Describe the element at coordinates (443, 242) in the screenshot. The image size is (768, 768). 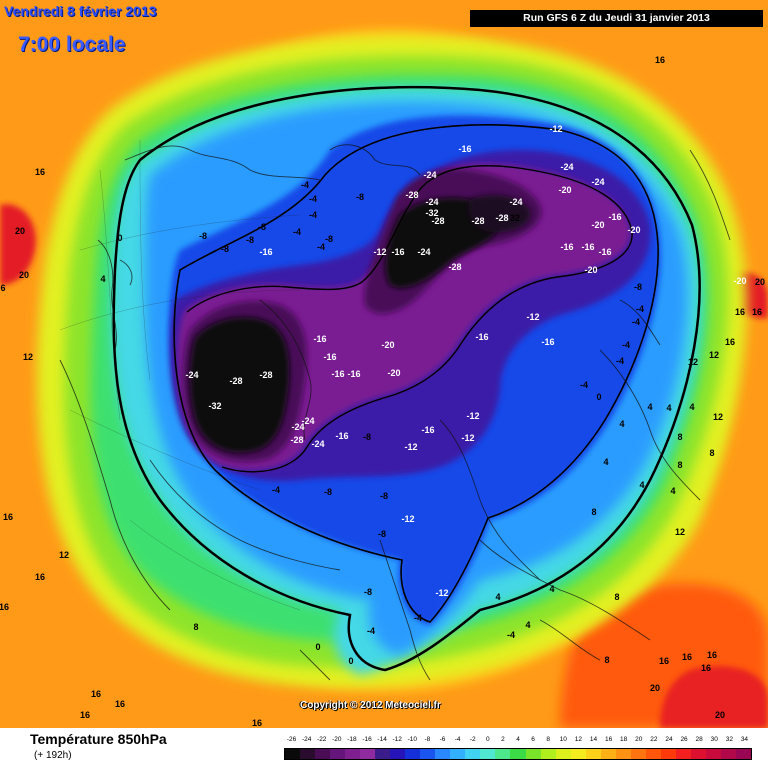
I see `cold-core-north` at that location.